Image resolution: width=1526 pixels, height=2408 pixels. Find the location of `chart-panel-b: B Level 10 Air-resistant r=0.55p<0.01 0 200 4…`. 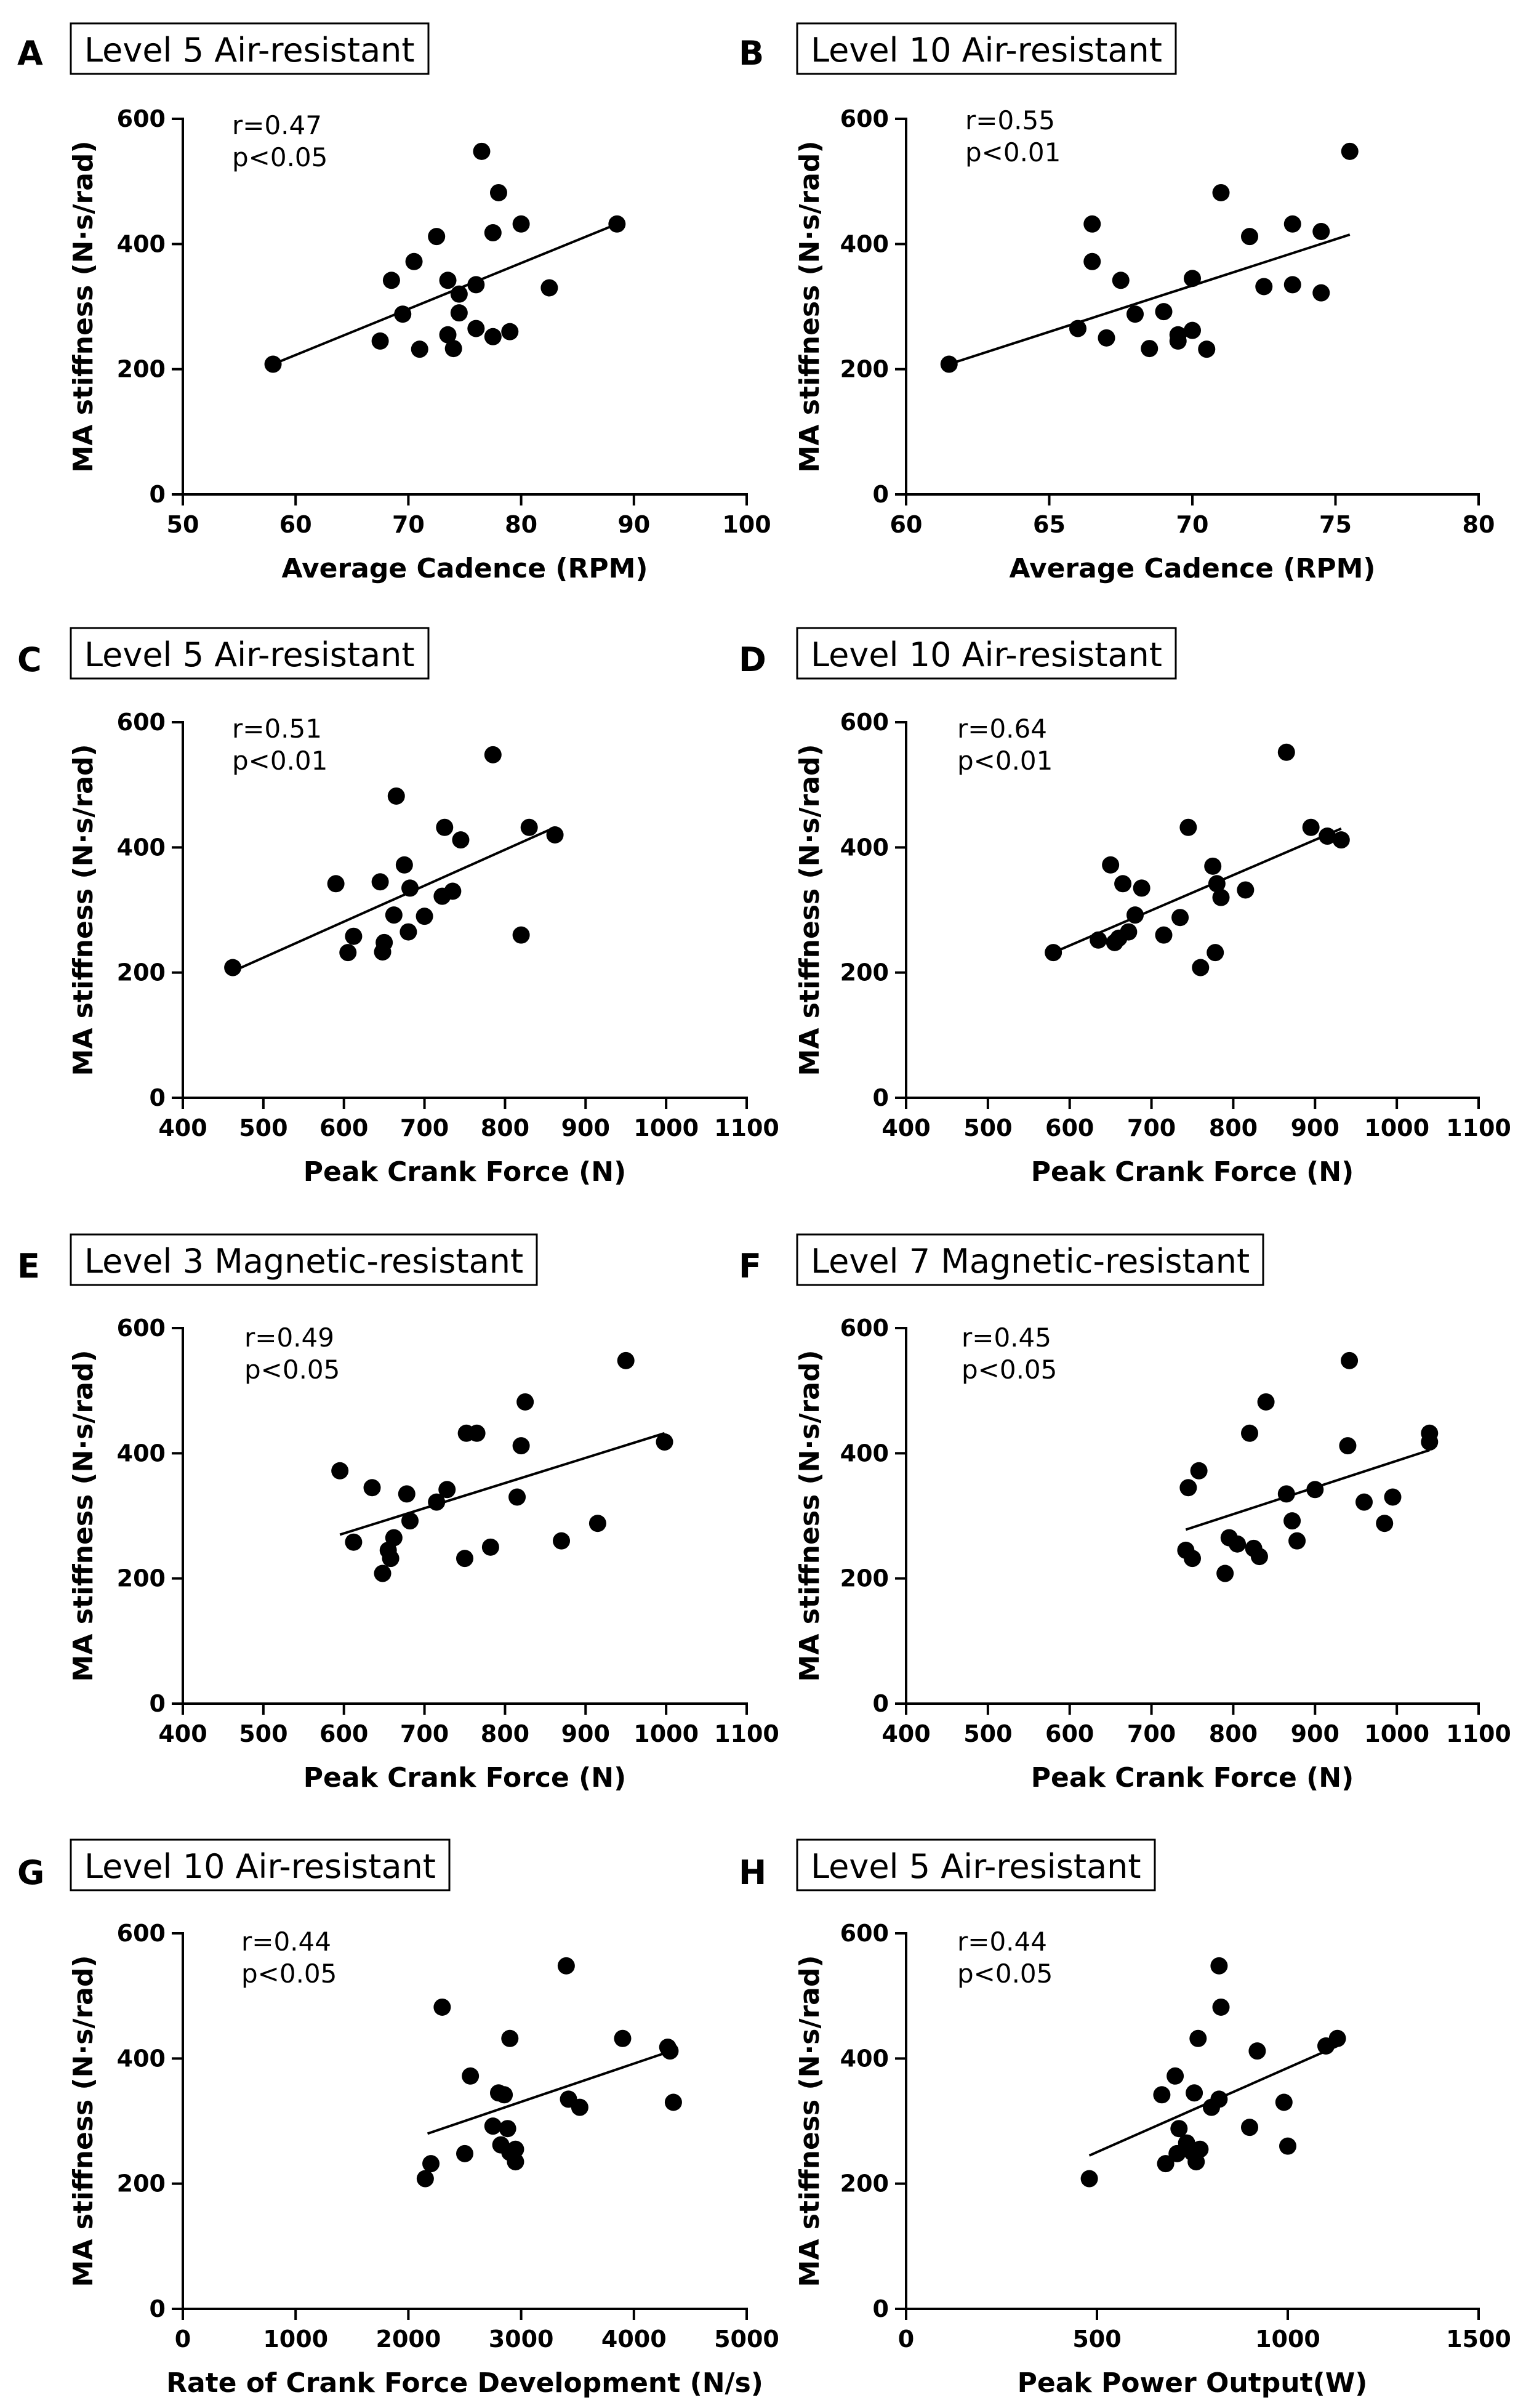

chart-panel-b: B Level 10 Air-resistant r=0.55p<0.01 0 200 4… is located at coordinates (1117, 303).